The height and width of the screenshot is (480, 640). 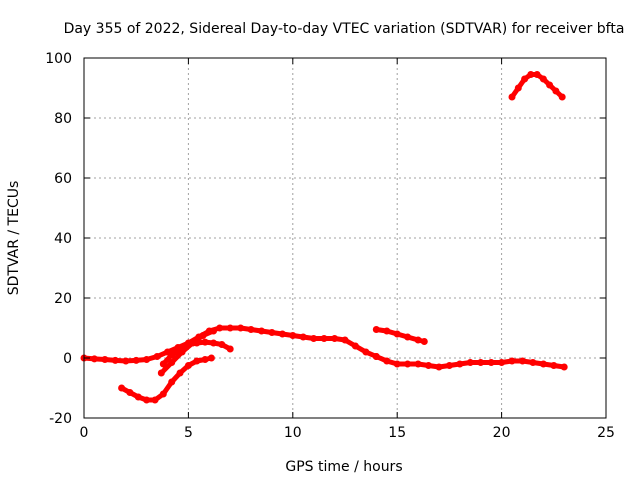 I want to click on x-tick-labels: 0 5 10 15 20 25, so click(x=347, y=433).